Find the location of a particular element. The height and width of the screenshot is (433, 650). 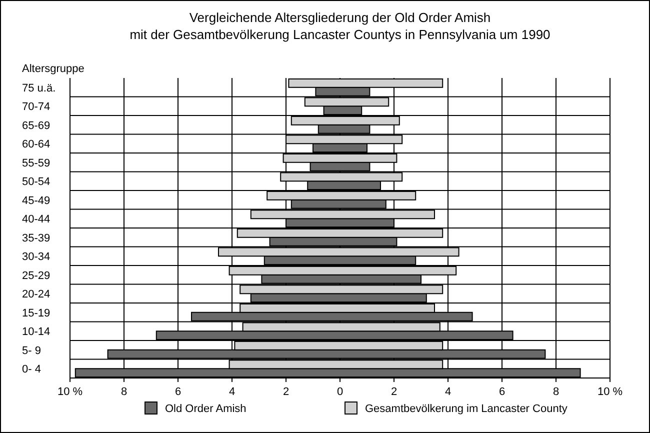

y-tick-label: 70-74 is located at coordinates (36, 107).